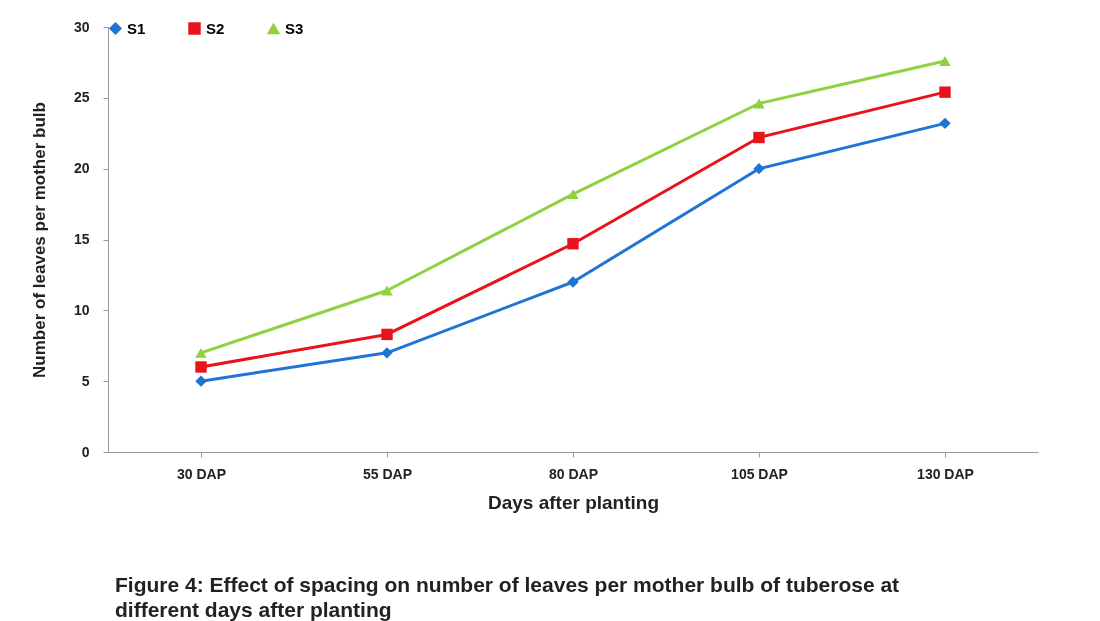 The image size is (1100, 621). Describe the element at coordinates (81, 239) in the screenshot. I see `y-tick-label: 15` at that location.